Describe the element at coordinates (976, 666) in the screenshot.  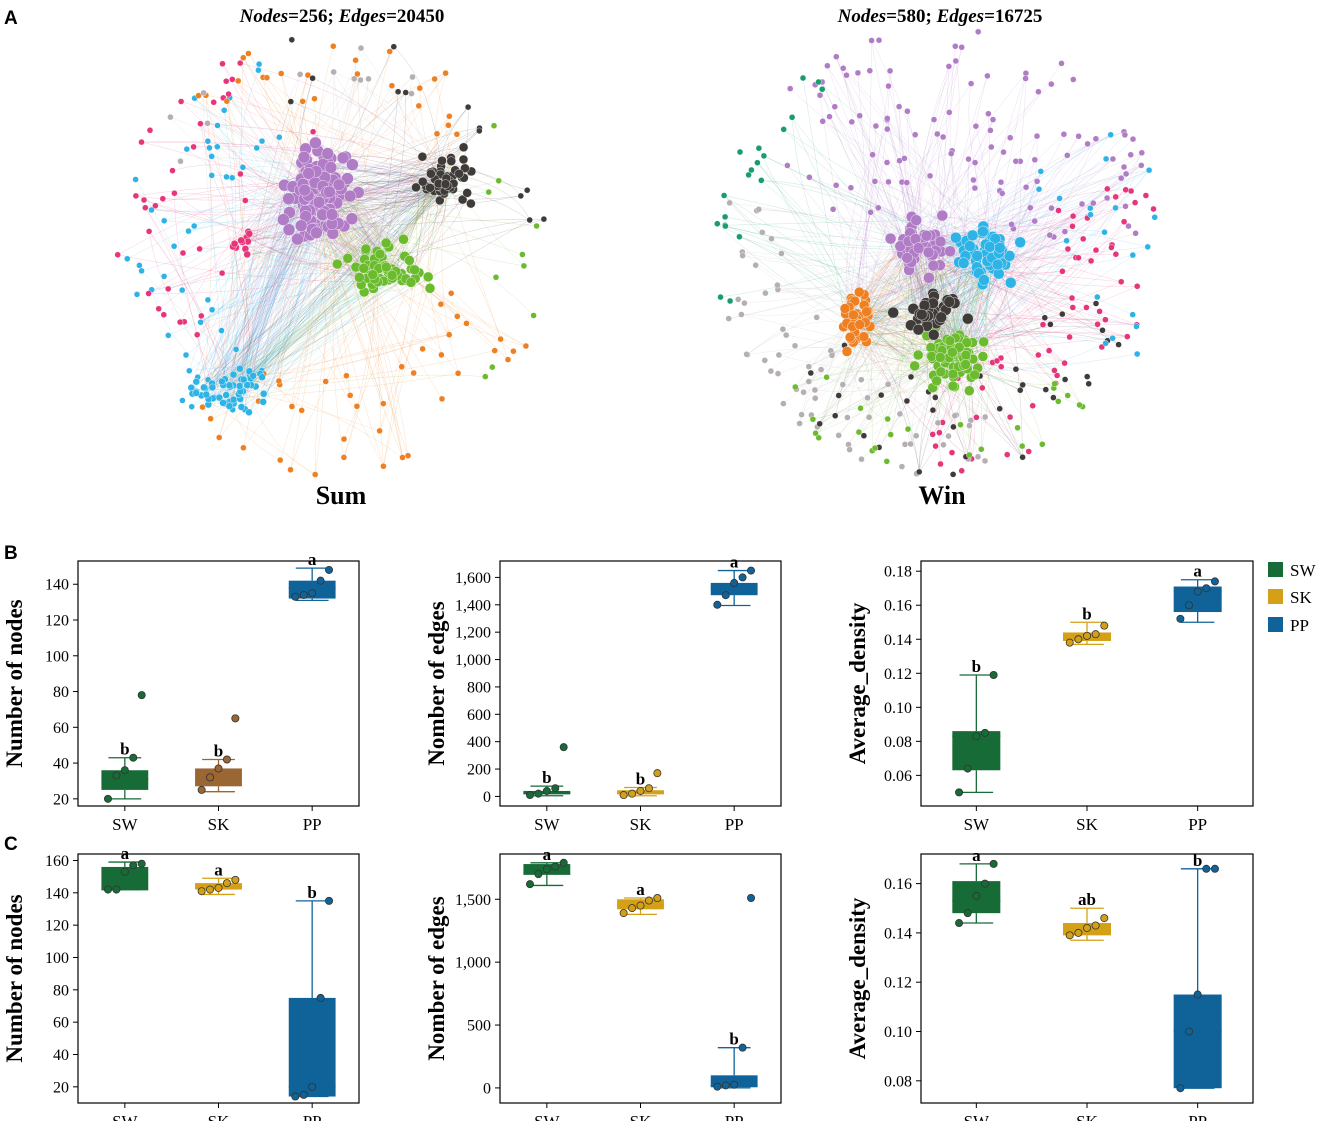
I see `significance-letter: b` at that location.